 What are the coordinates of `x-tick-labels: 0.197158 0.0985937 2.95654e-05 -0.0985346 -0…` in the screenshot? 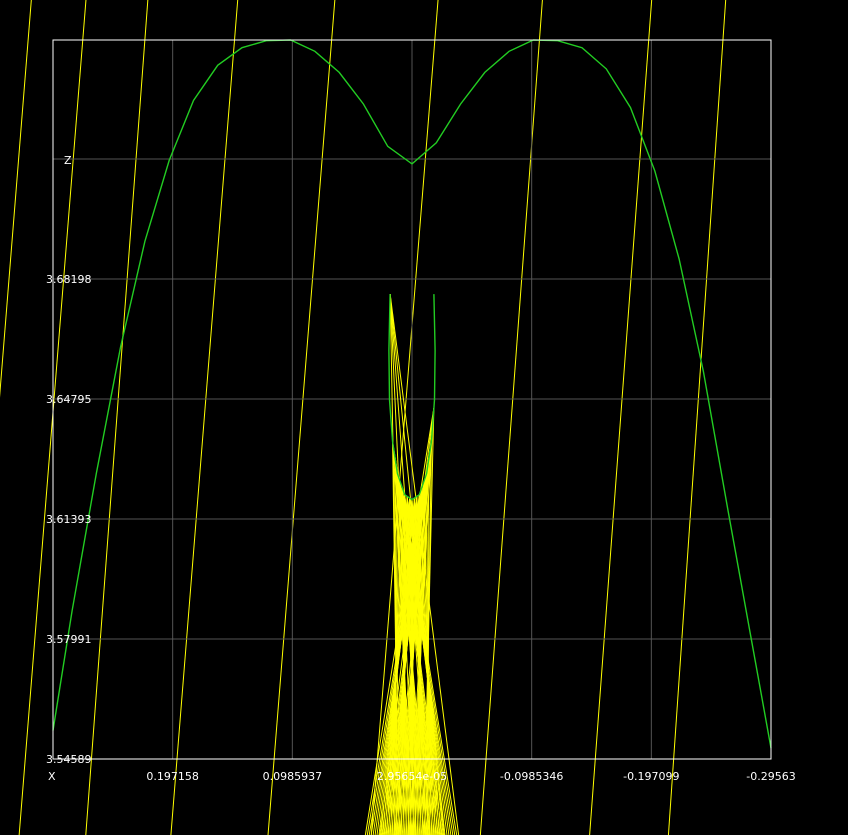 It's located at (470, 776).